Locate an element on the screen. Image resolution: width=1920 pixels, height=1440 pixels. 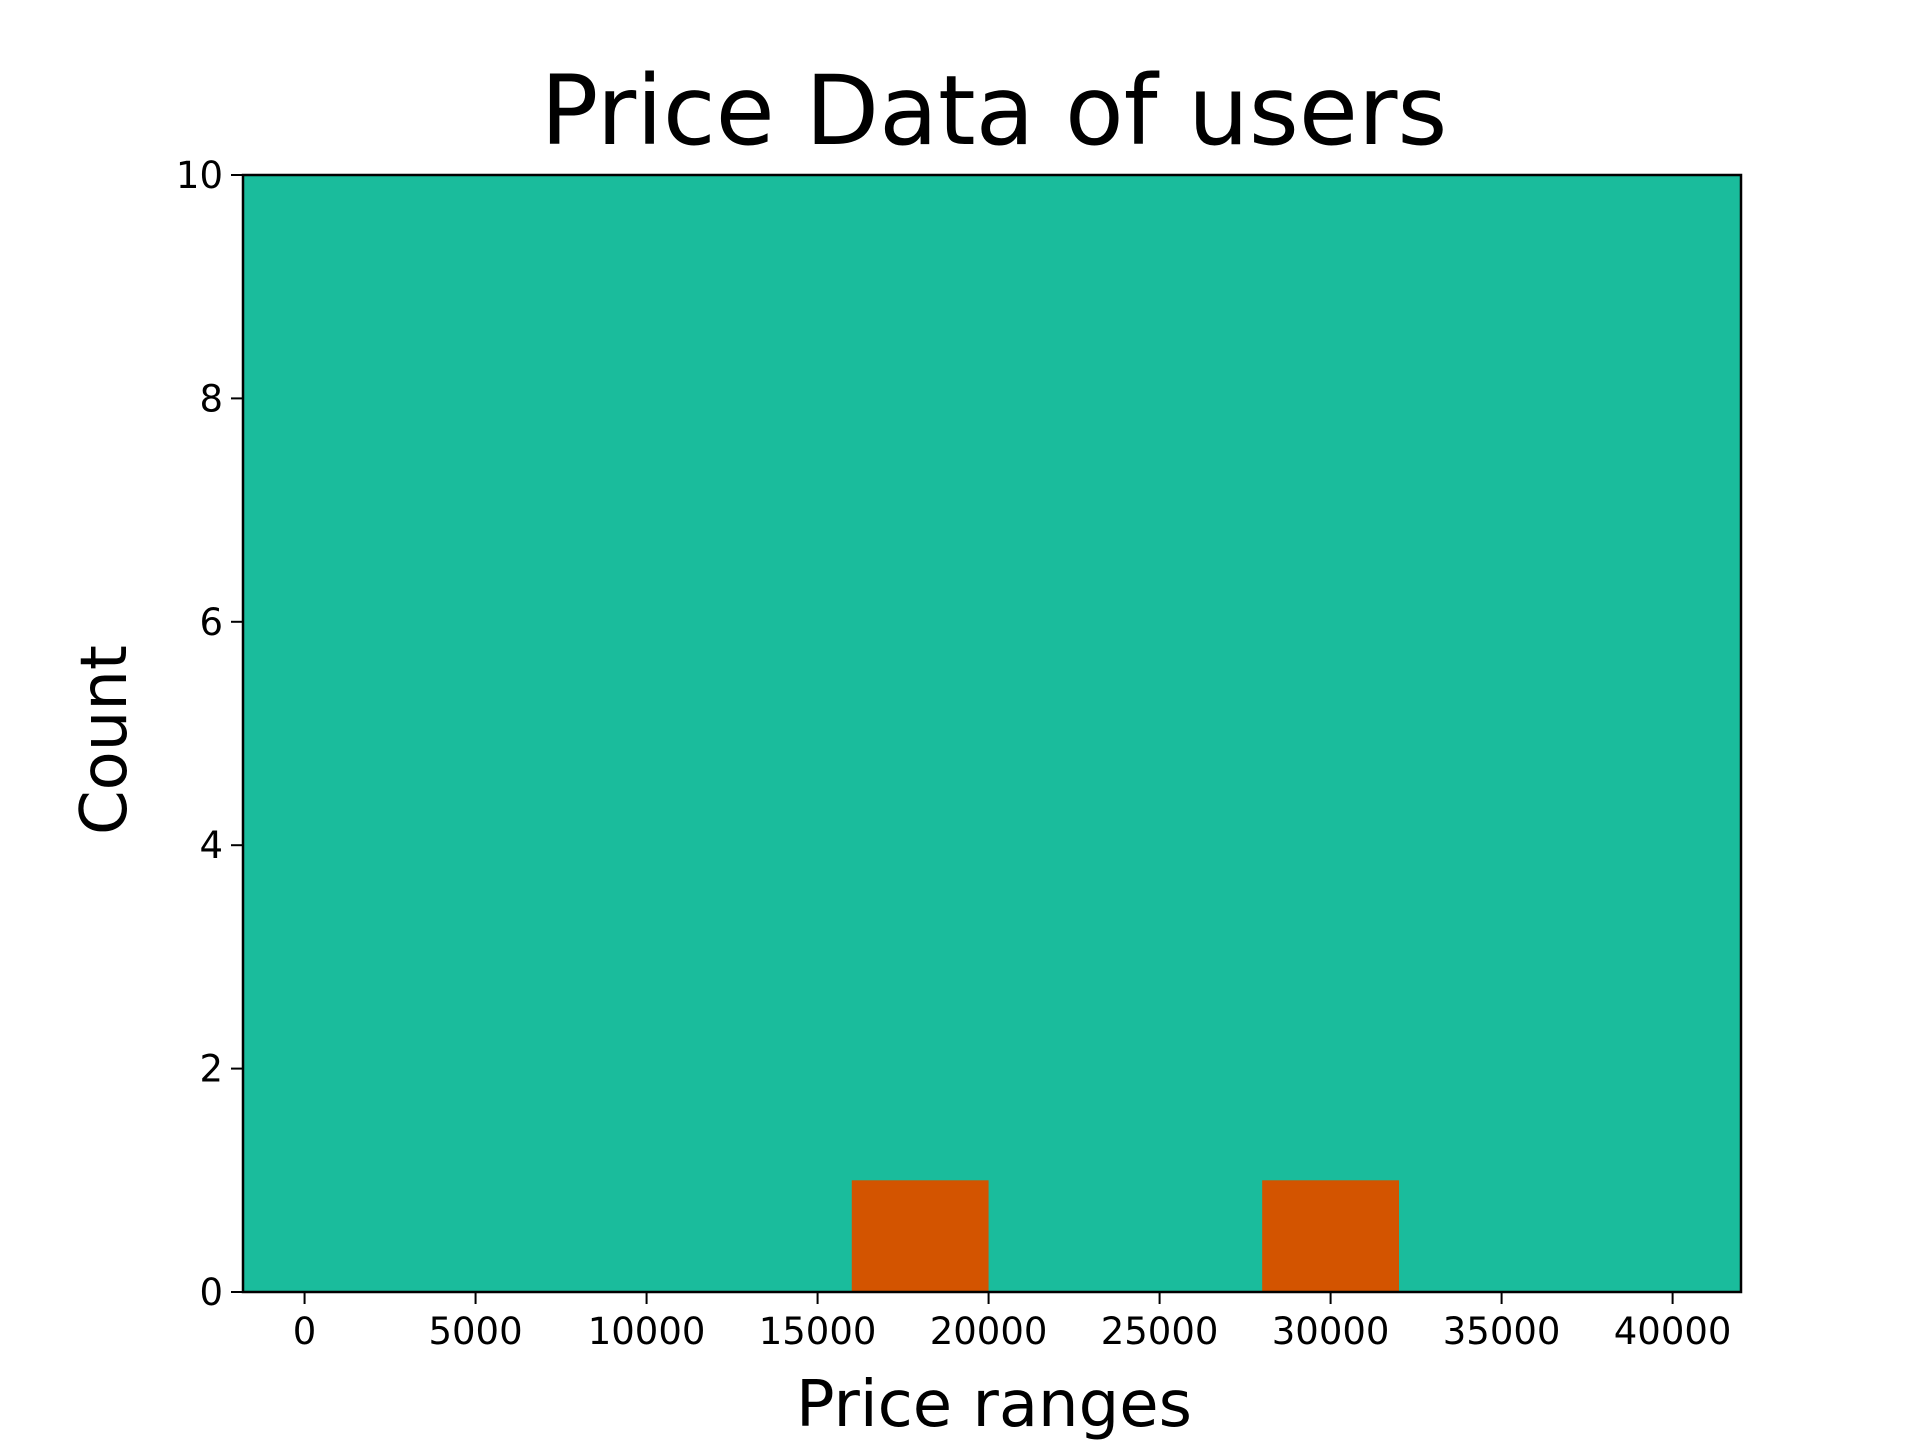
y-tick-label: 0 is located at coordinates (211, 1292).